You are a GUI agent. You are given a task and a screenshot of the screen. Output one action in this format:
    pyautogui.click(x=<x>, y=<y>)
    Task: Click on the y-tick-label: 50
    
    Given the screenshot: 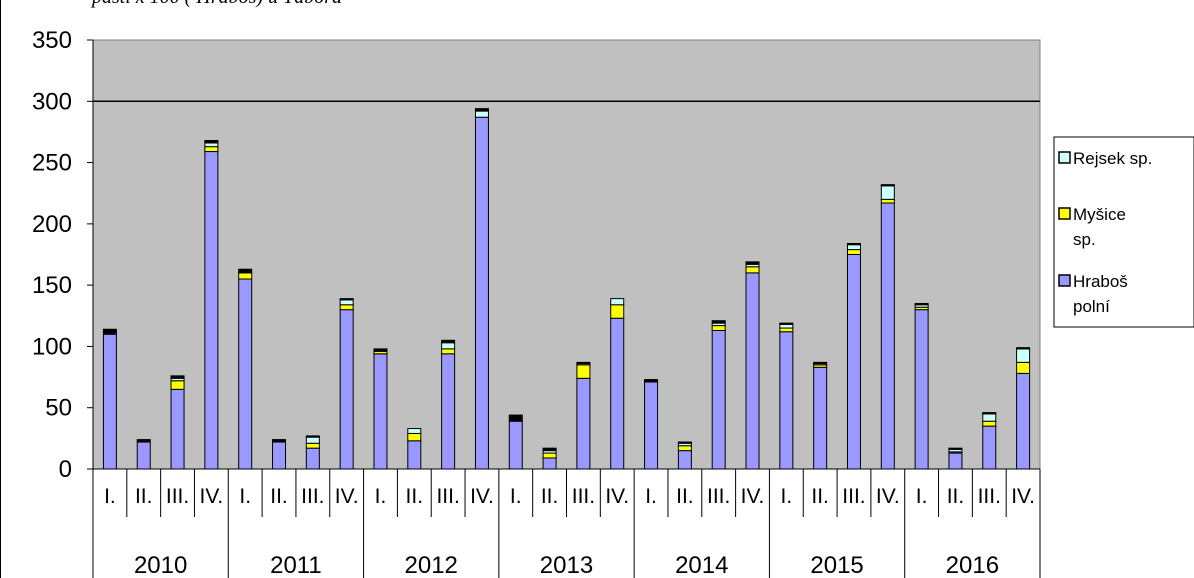 What is the action you would take?
    pyautogui.click(x=58, y=408)
    